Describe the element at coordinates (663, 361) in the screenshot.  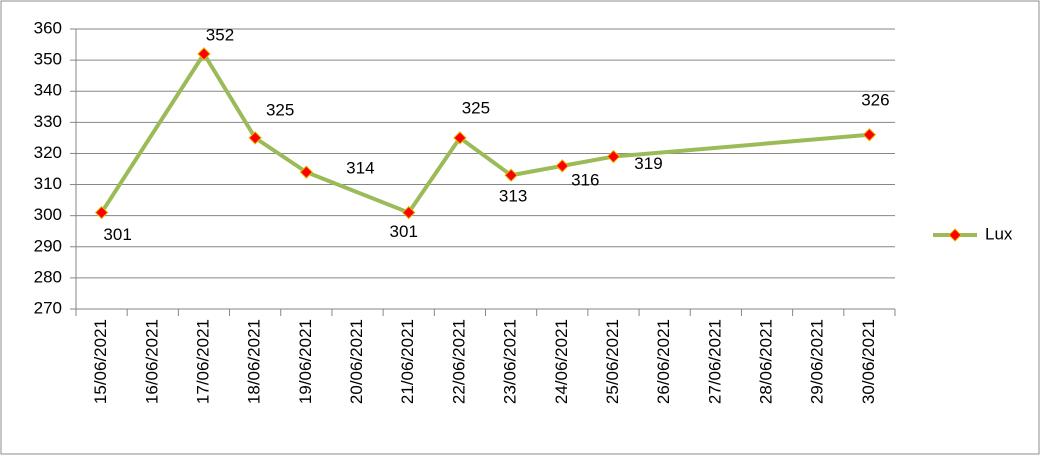
I see `x-tick-label: 26/06/2021` at that location.